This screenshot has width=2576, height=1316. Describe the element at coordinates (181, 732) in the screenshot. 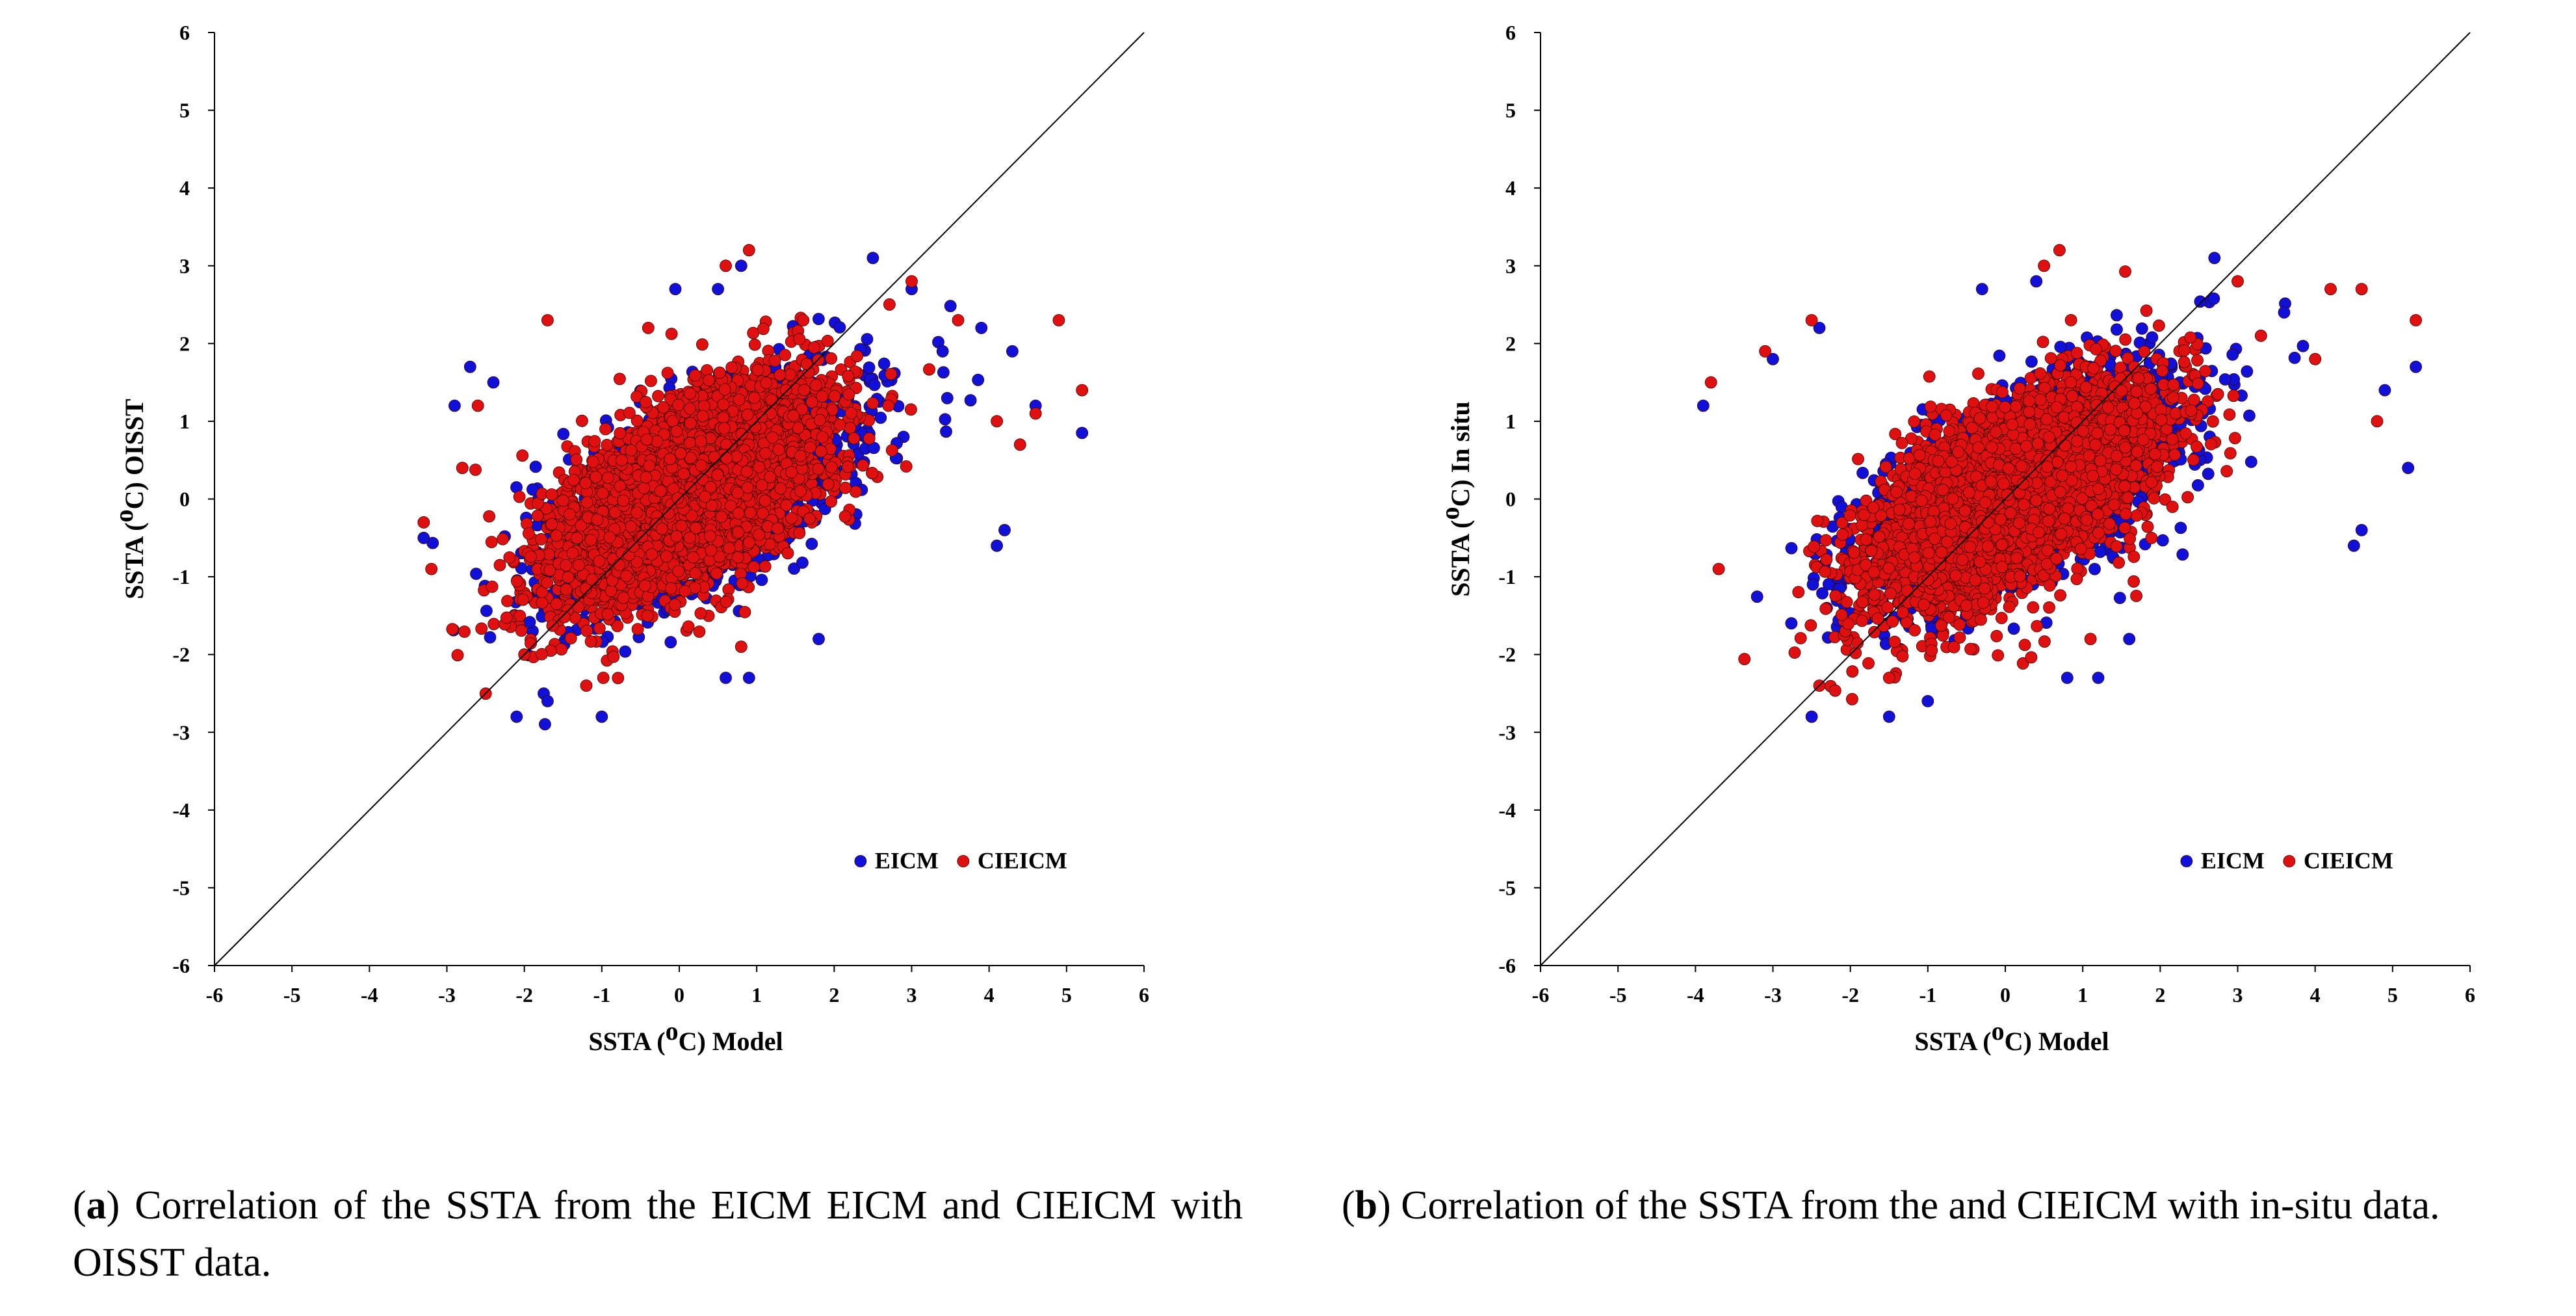

I see `y-tick-label: -3` at that location.